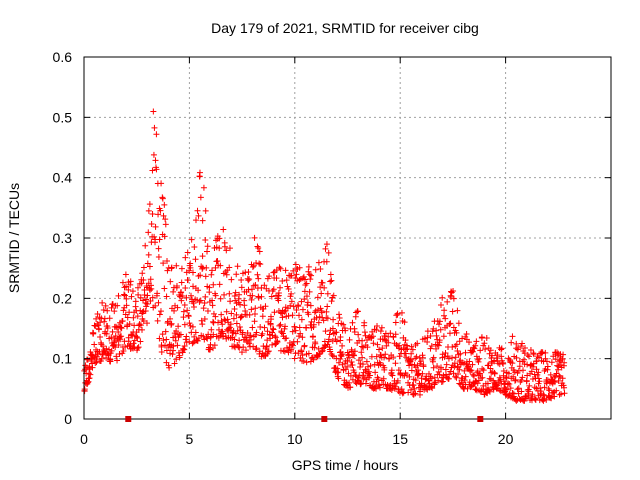 This screenshot has height=480, width=640. Describe the element at coordinates (345, 465) in the screenshot. I see `x-axis-label: GPS time / hours` at that location.